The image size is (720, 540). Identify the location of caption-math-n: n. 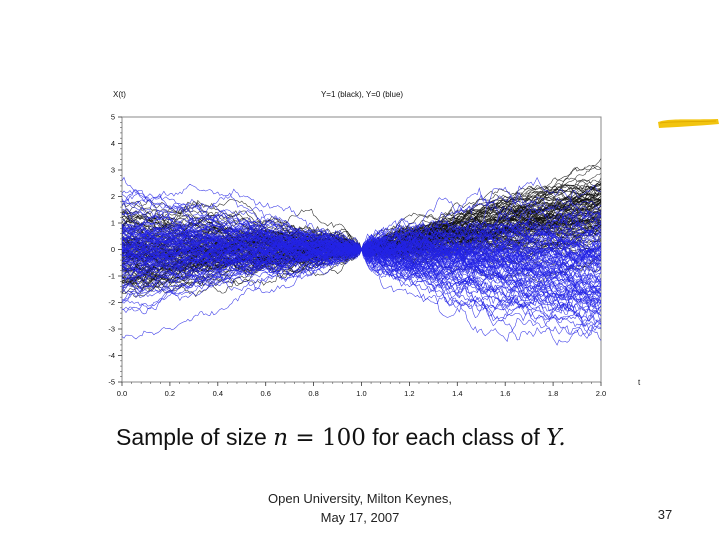
(281, 438).